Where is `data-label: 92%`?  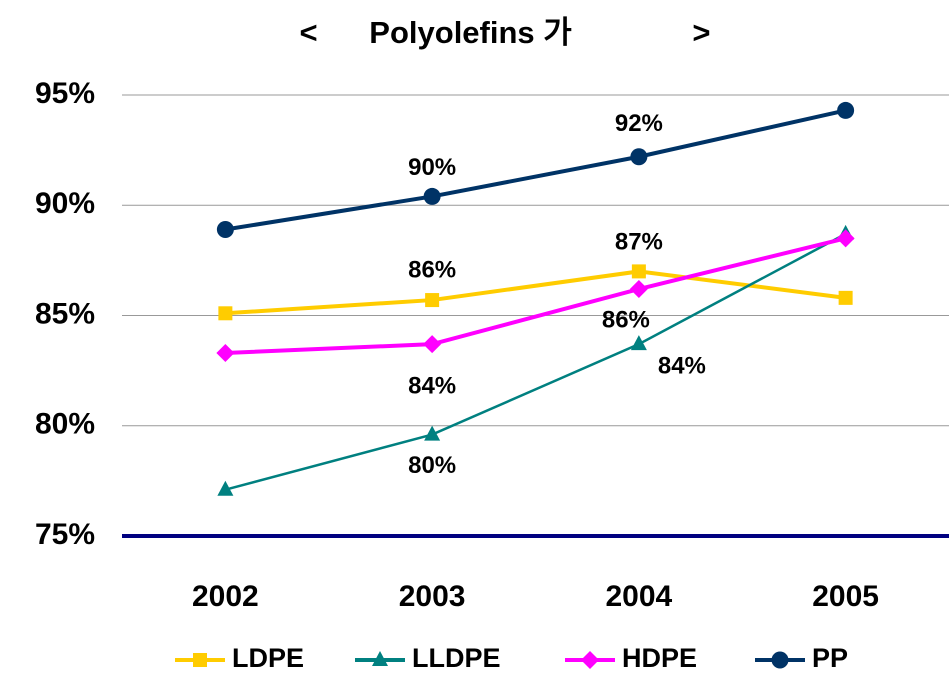 data-label: 92% is located at coordinates (639, 123).